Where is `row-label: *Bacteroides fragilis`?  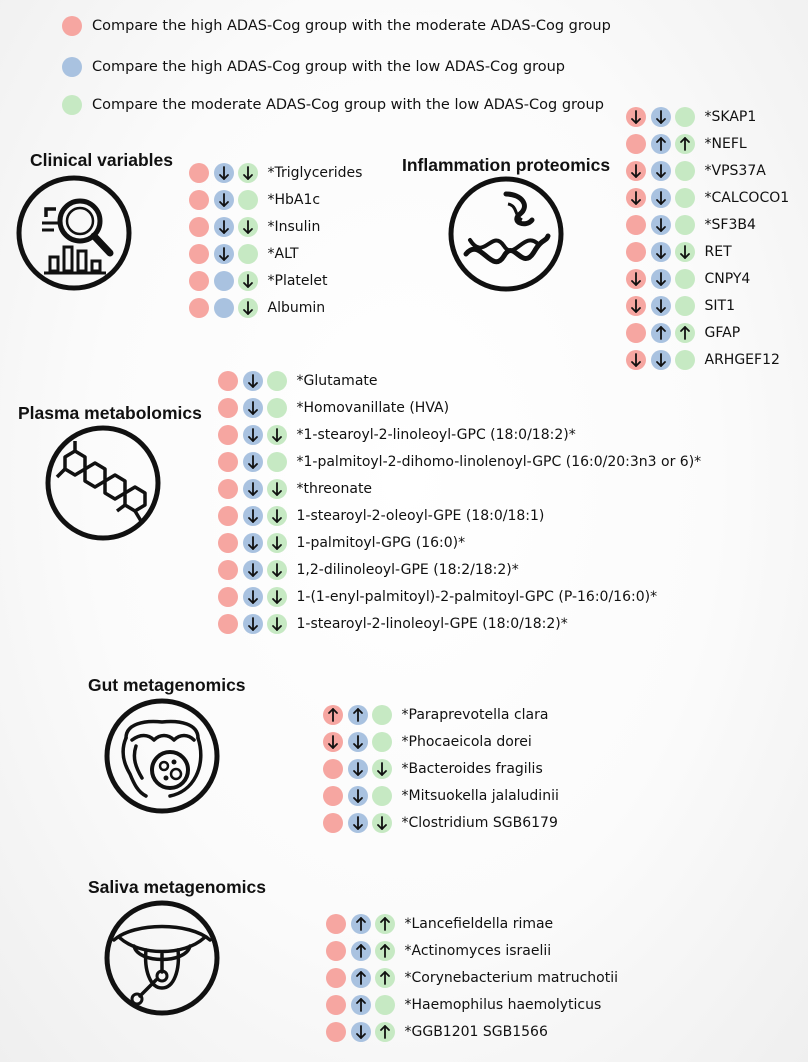
row-label: *Bacteroides fragilis is located at coordinates (472, 768).